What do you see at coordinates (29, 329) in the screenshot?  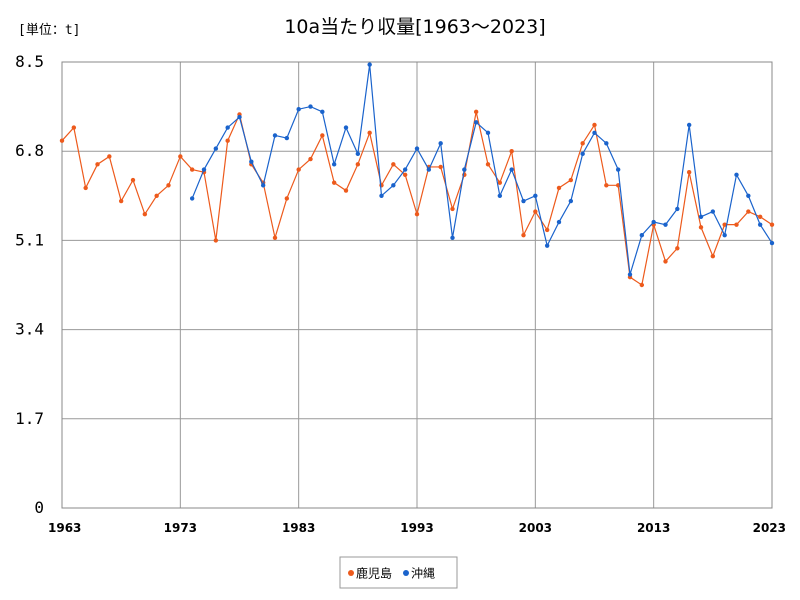 I see `y-tick-label: 3.4` at bounding box center [29, 329].